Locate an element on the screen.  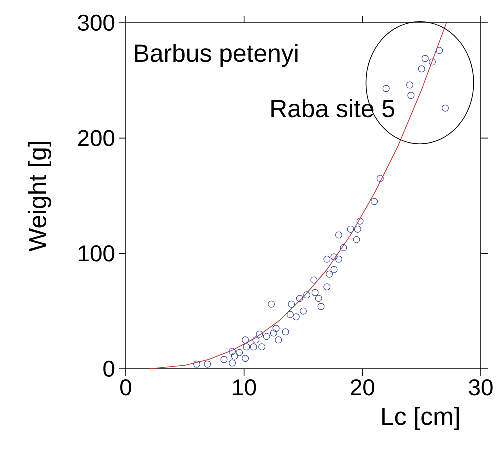
y-tick-label: 100 is located at coordinates (97, 254).